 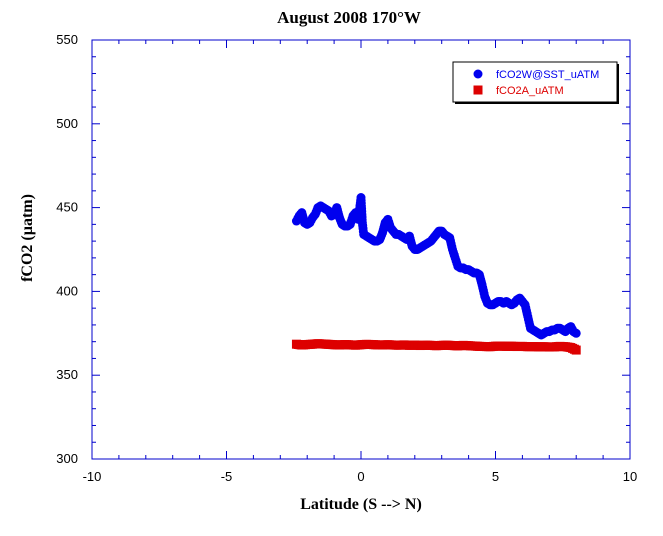 I want to click on y-tick-label: 350, so click(x=67, y=374).